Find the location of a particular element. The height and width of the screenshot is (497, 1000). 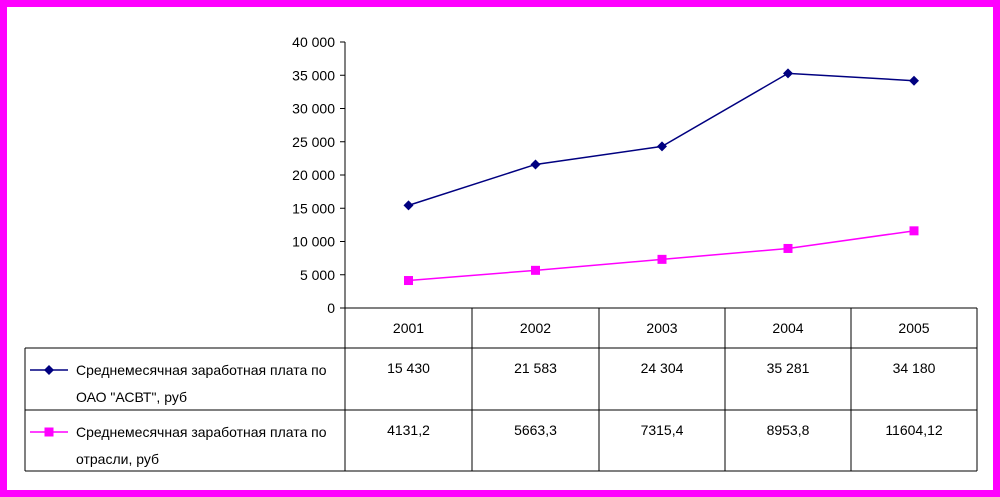

series-line is located at coordinates (661, 139).